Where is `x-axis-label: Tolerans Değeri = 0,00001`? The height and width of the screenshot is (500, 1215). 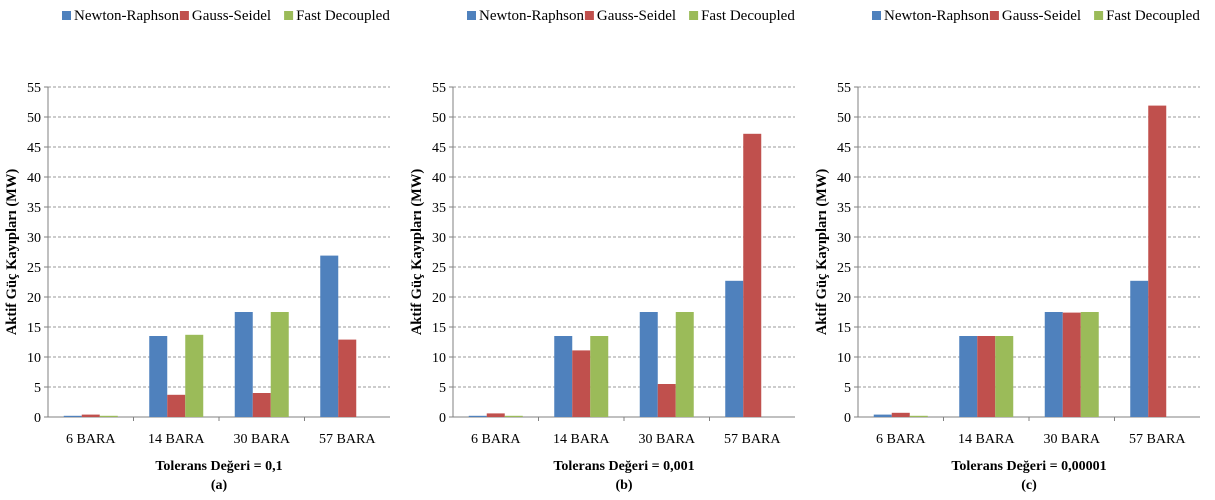
x-axis-label: Tolerans Değeri = 0,00001 is located at coordinates (1028, 466).